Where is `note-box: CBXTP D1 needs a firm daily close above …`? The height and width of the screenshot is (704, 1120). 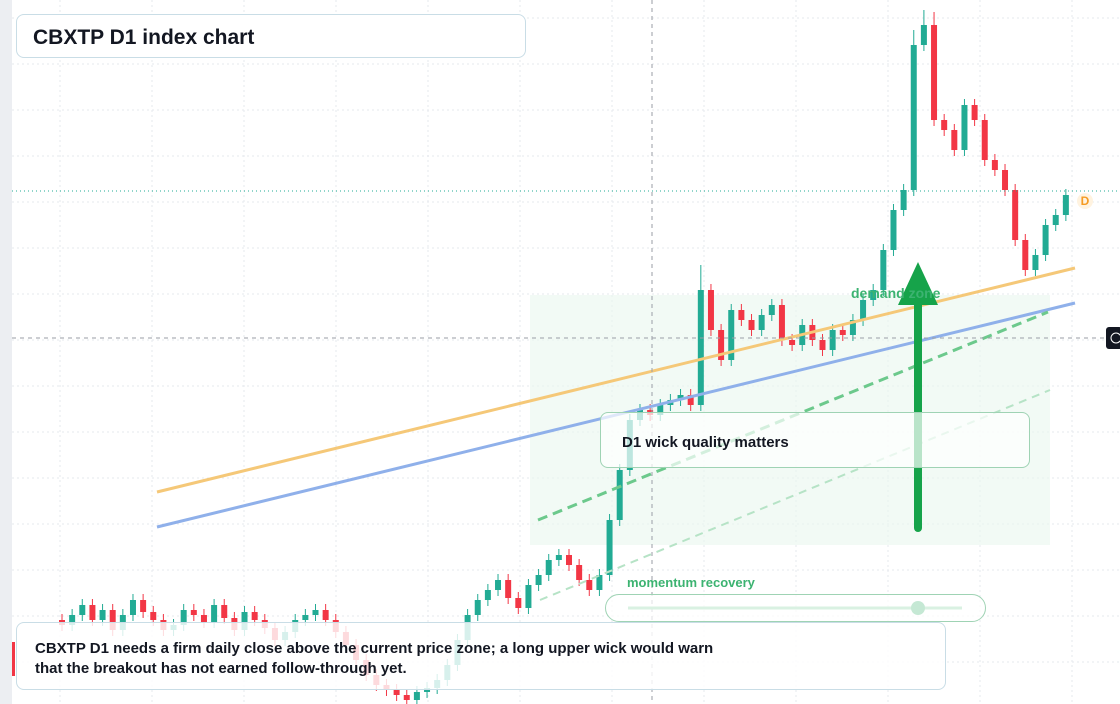 note-box: CBXTP D1 needs a firm daily close above … is located at coordinates (481, 656).